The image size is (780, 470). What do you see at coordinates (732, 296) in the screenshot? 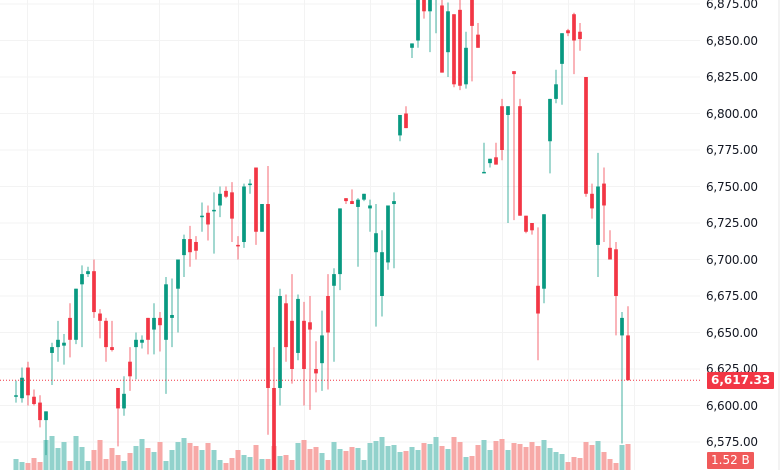
I see `price-tick-label: 6,675.00` at bounding box center [732, 296].